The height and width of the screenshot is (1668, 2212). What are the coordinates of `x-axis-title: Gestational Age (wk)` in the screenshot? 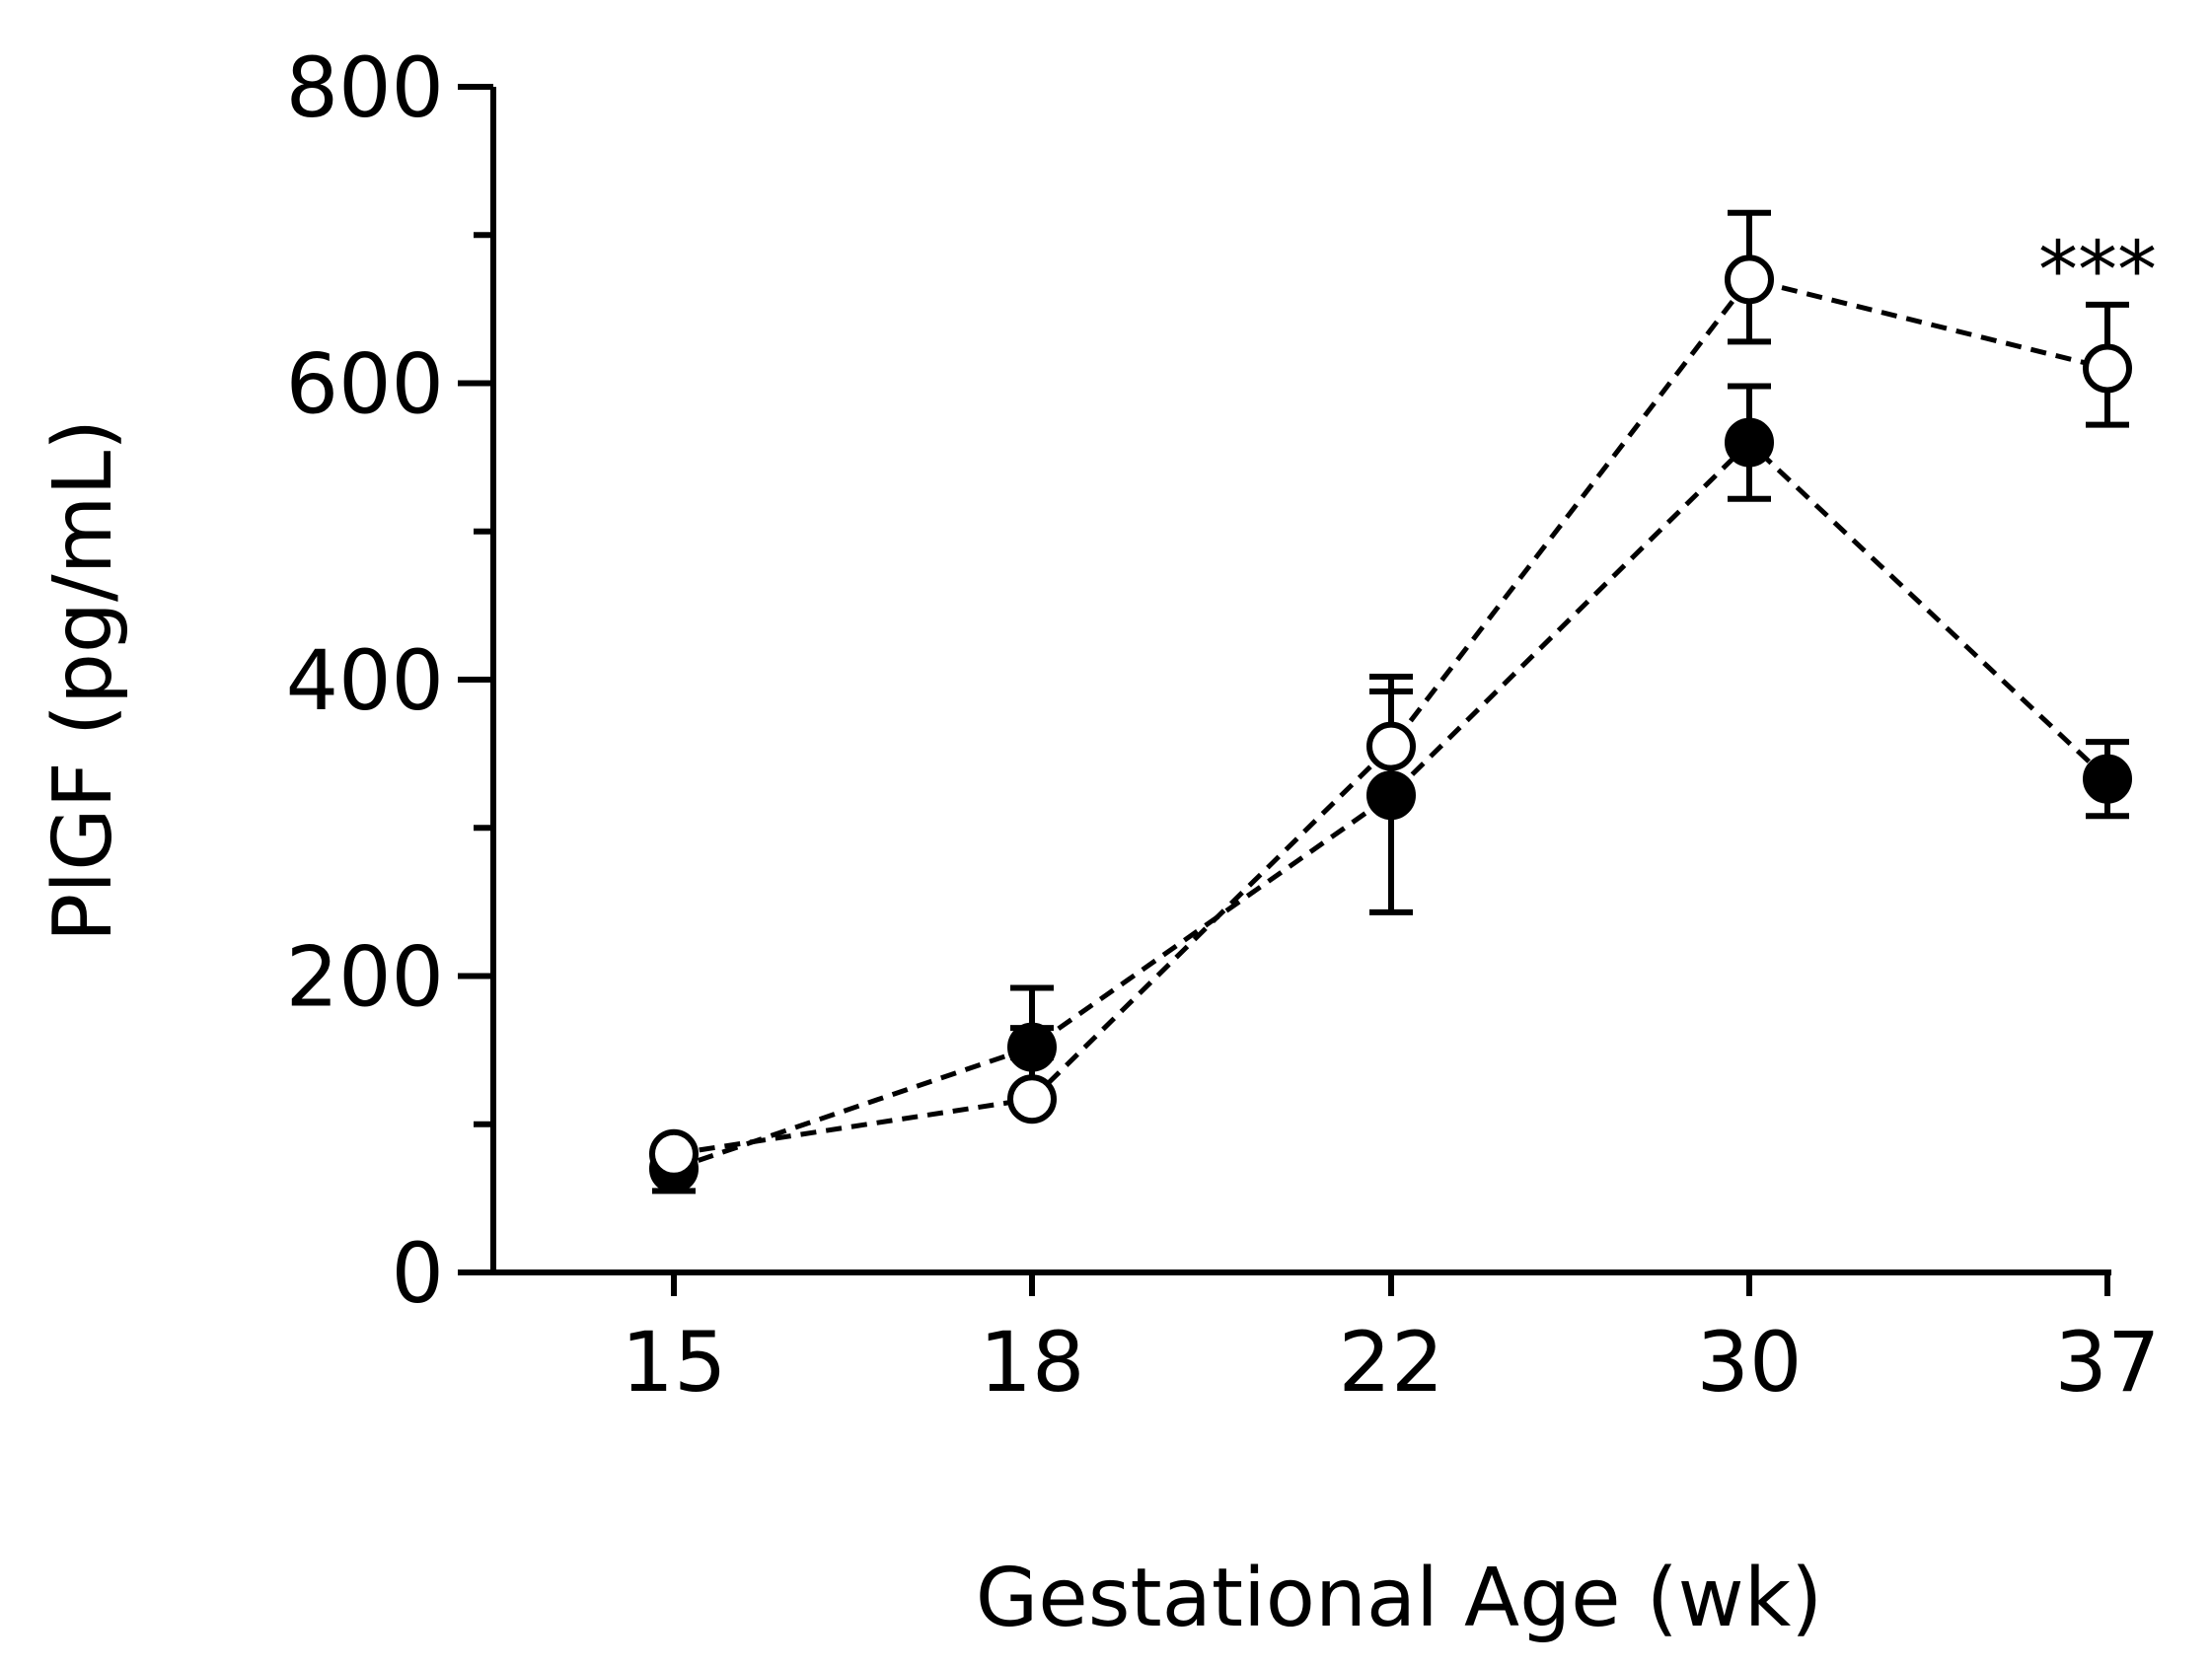 It's located at (1399, 1598).